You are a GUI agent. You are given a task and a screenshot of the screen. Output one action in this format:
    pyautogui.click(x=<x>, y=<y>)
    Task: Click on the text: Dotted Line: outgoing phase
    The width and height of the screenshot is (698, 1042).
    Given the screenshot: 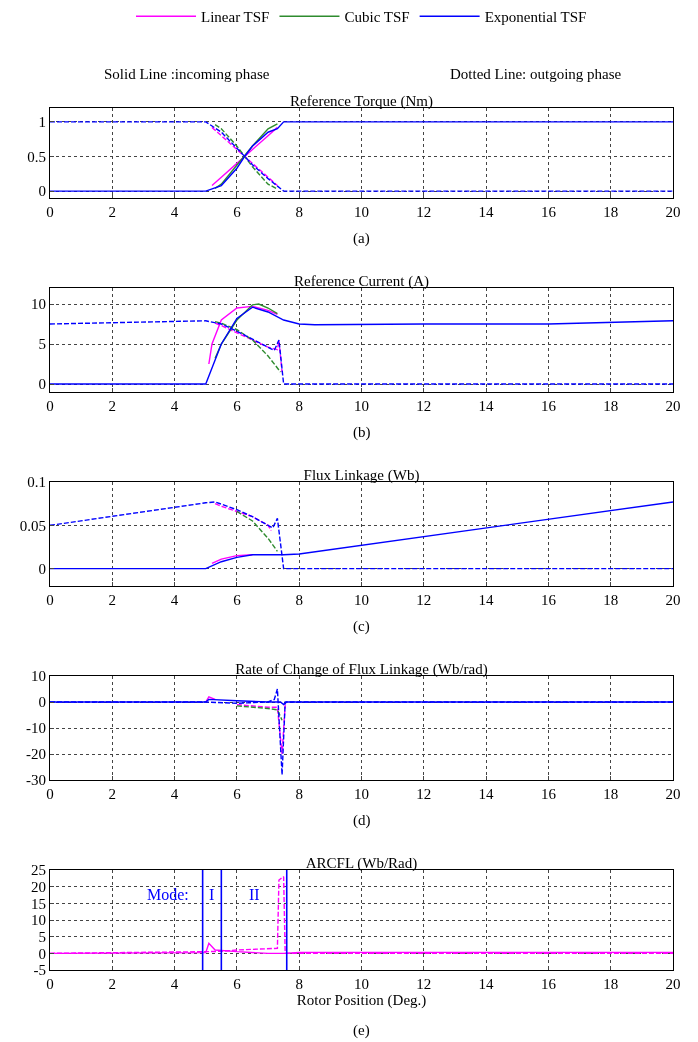 What is the action you would take?
    pyautogui.click(x=536, y=74)
    